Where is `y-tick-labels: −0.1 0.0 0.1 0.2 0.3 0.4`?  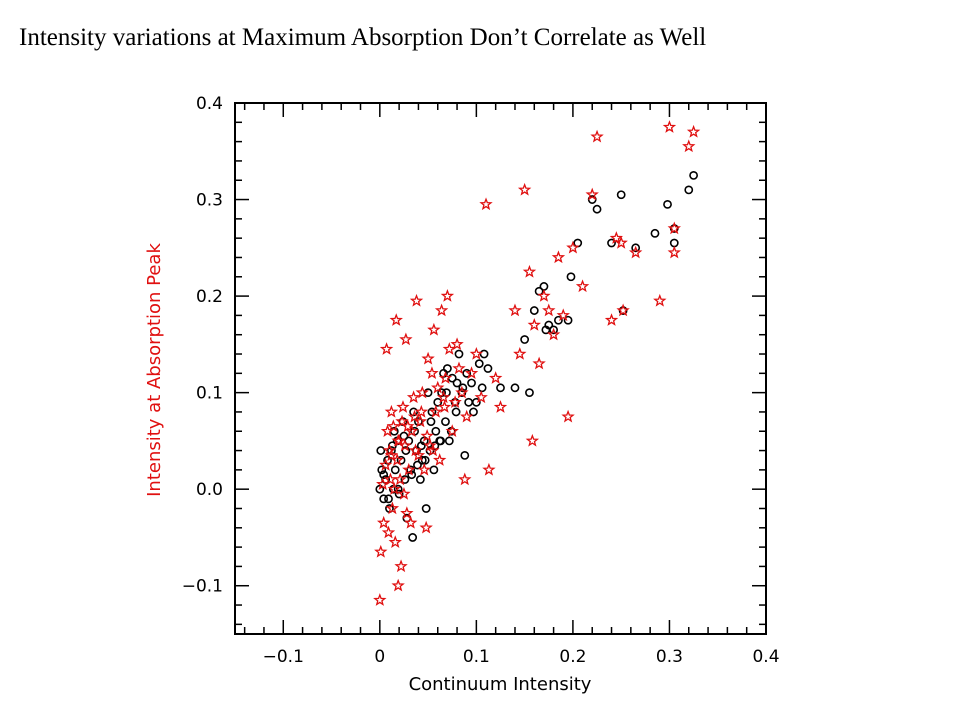
y-tick-labels: −0.1 0.0 0.1 0.2 0.3 0.4 is located at coordinates (202, 345).